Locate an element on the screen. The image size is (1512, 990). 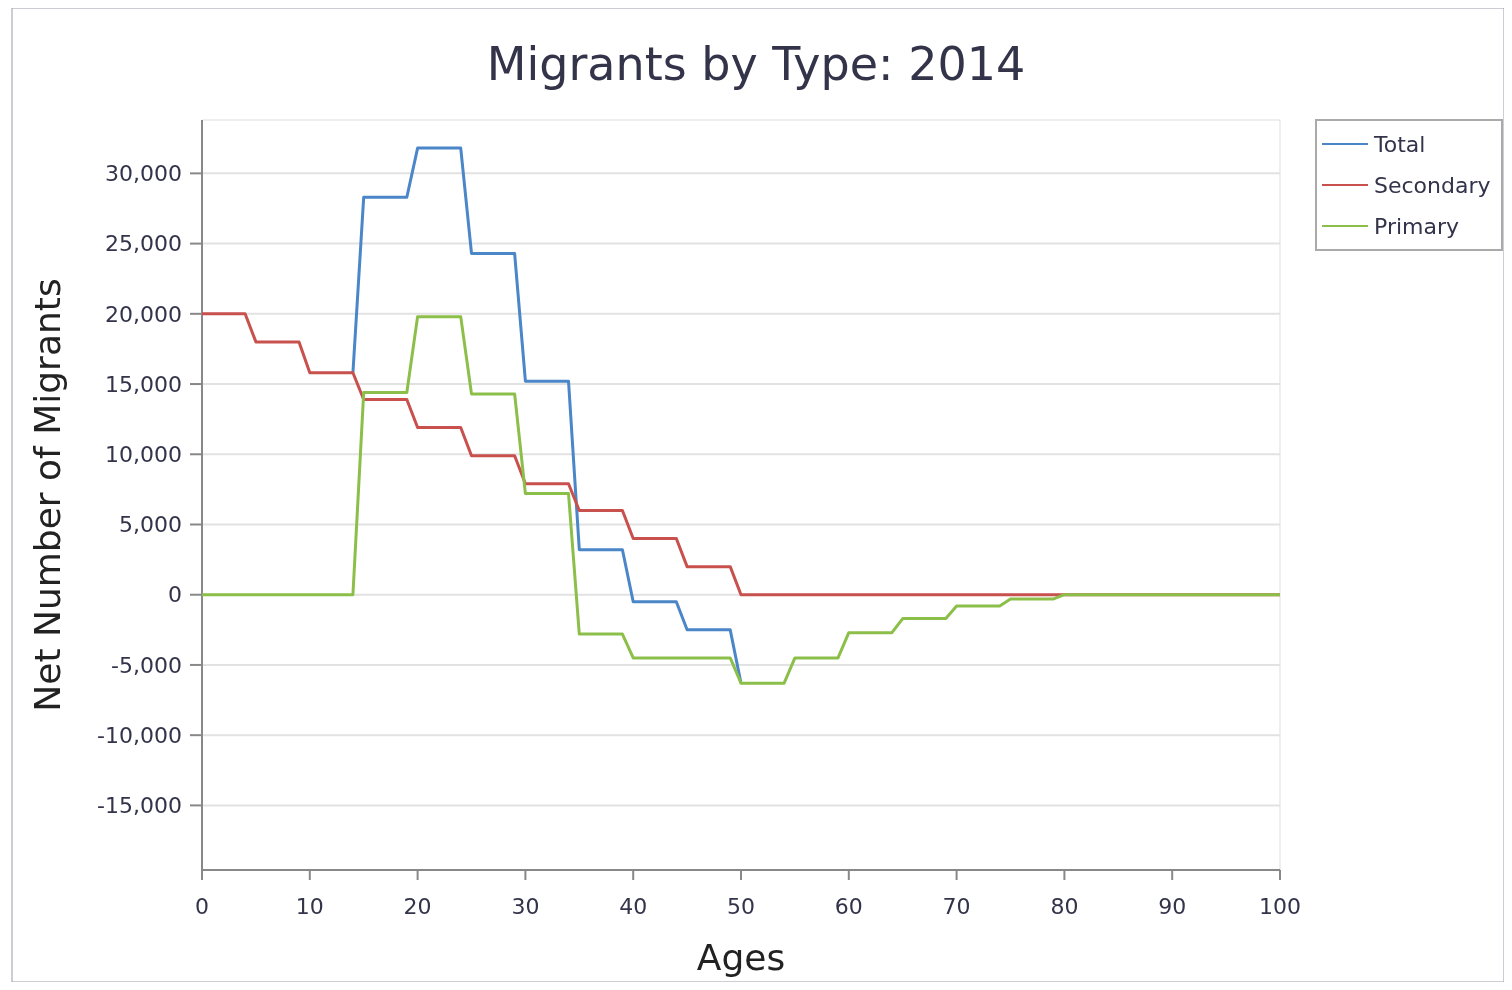
x-axis-title: Ages is located at coordinates (741, 957).